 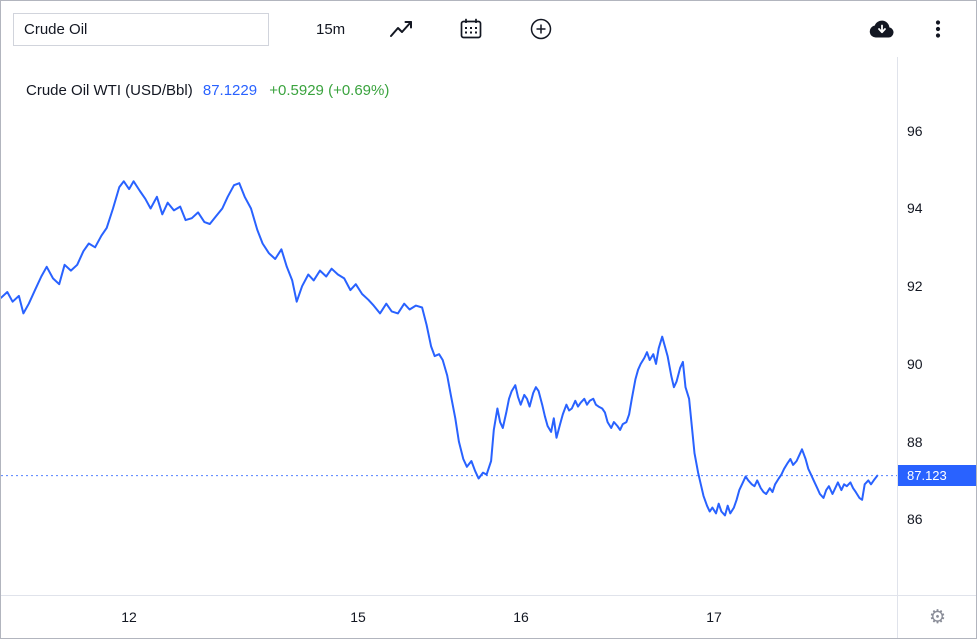 I want to click on last-price-value: 87.1229, so click(x=230, y=90).